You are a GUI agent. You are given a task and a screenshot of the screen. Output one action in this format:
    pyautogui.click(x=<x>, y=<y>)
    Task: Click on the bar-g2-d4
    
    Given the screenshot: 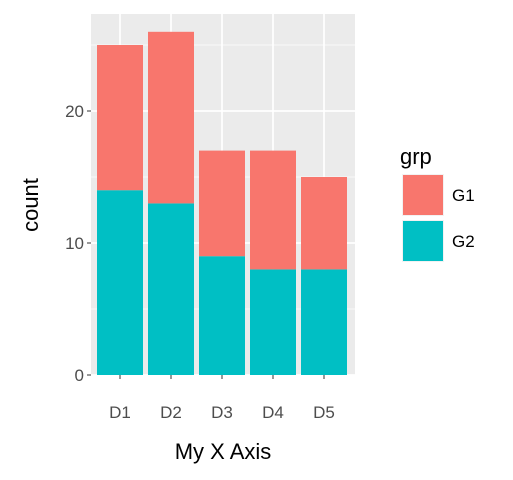 What is the action you would take?
    pyautogui.click(x=273, y=322)
    